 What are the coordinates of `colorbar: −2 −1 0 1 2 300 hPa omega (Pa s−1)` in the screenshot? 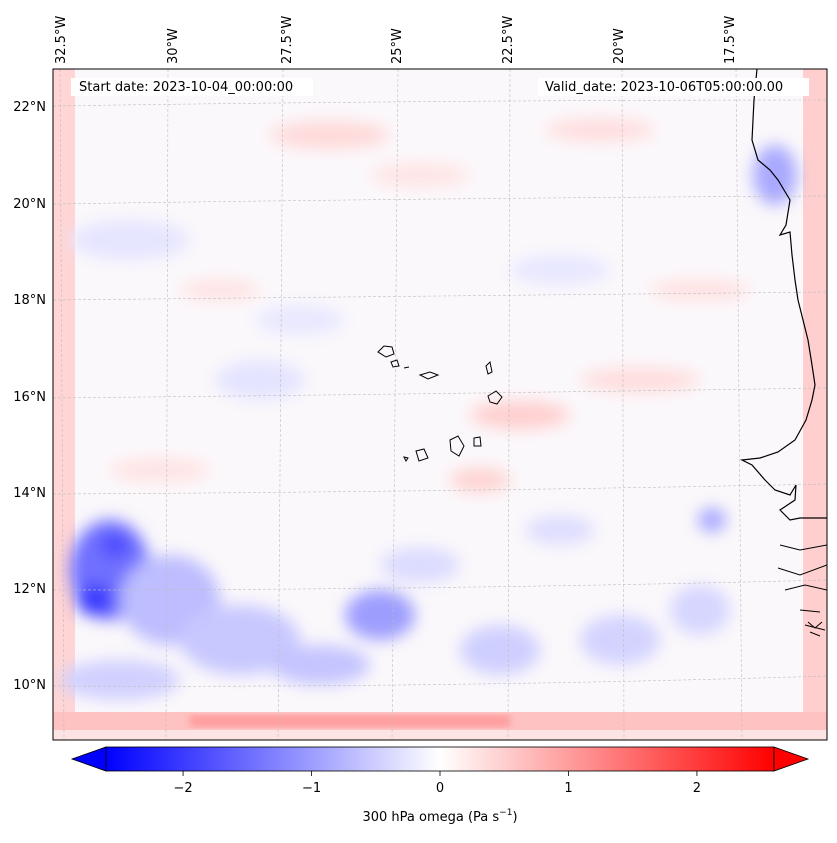 It's located at (440, 785).